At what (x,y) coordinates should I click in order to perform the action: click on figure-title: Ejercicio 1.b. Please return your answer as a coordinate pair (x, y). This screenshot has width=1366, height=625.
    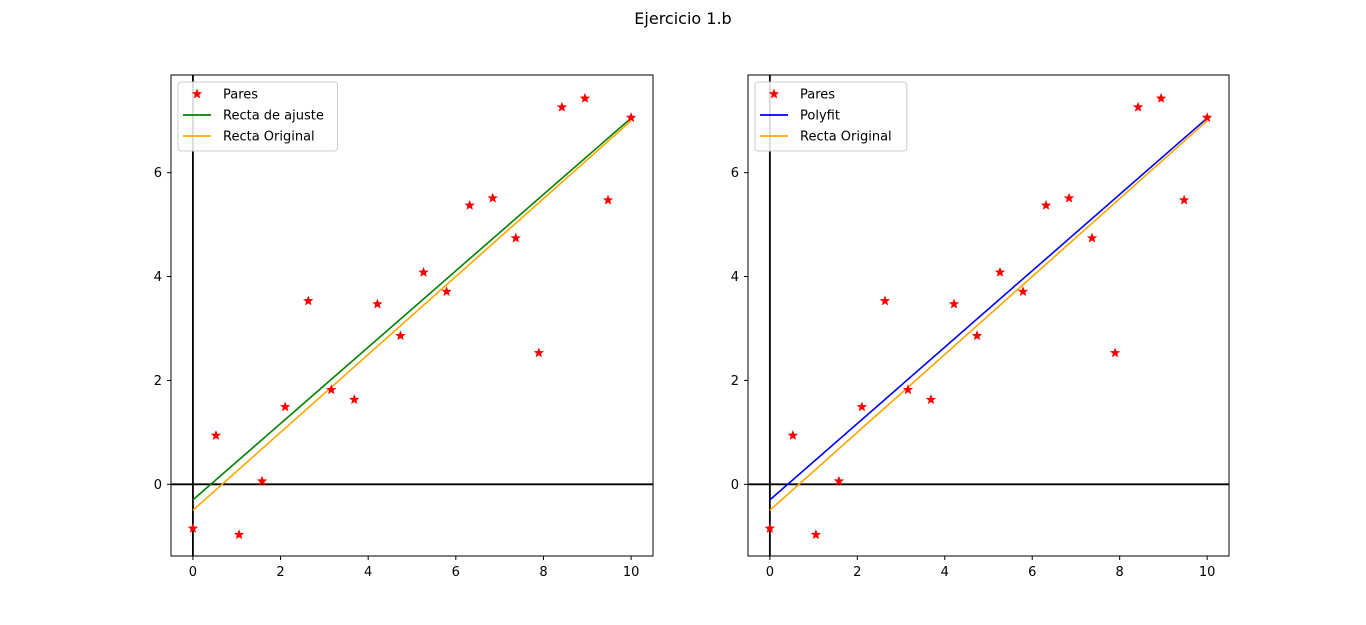
    Looking at the image, I should click on (683, 18).